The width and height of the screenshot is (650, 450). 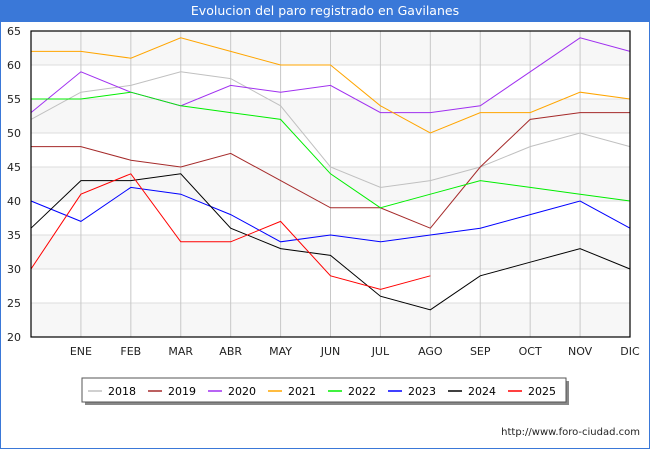 I want to click on x-tick-label: ENE, so click(x=81, y=351).